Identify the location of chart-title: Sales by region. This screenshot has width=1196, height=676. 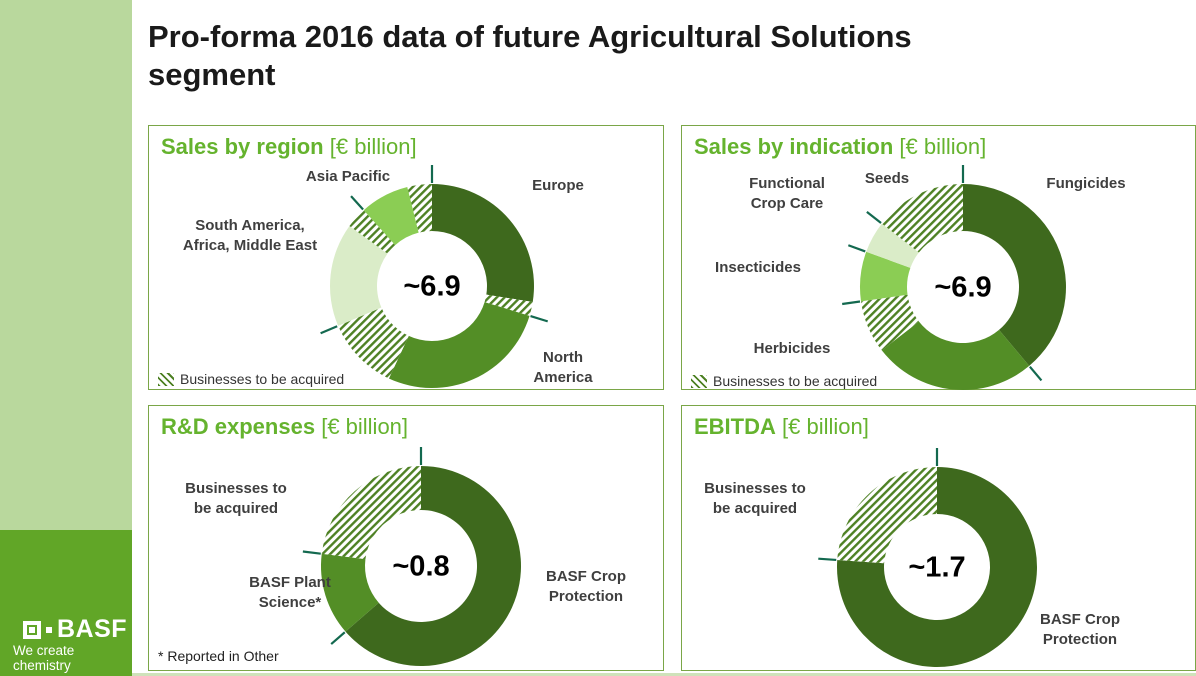
(242, 146).